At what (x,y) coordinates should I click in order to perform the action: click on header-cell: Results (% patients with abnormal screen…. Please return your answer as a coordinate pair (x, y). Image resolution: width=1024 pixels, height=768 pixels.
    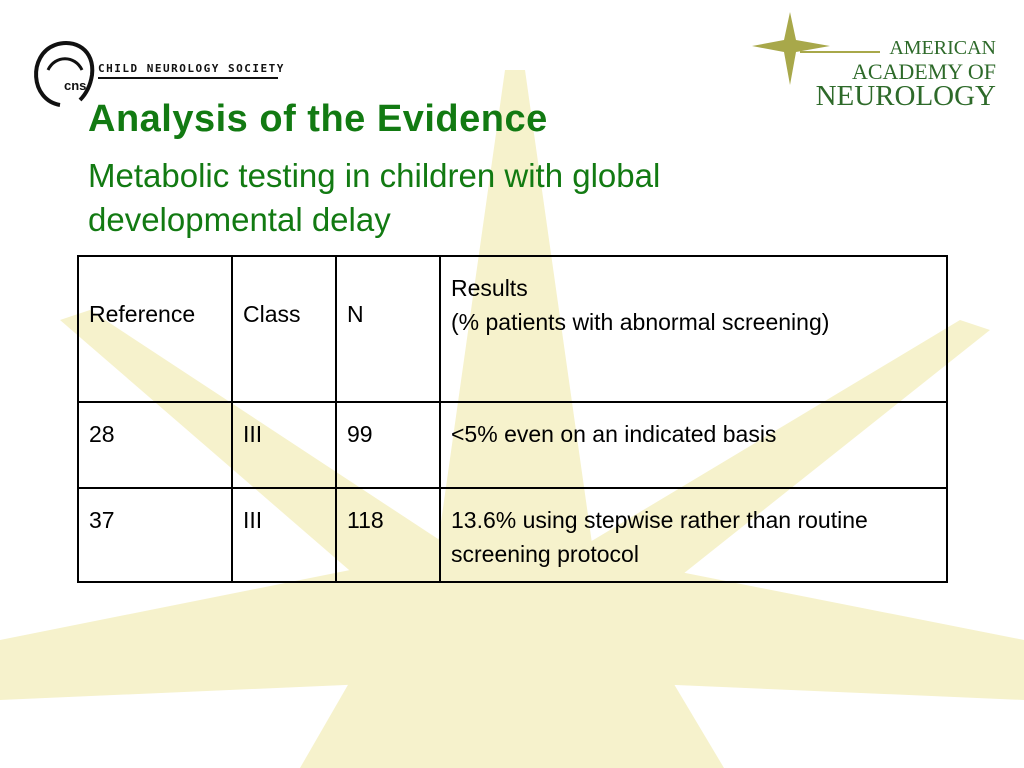
    Looking at the image, I should click on (693, 329).